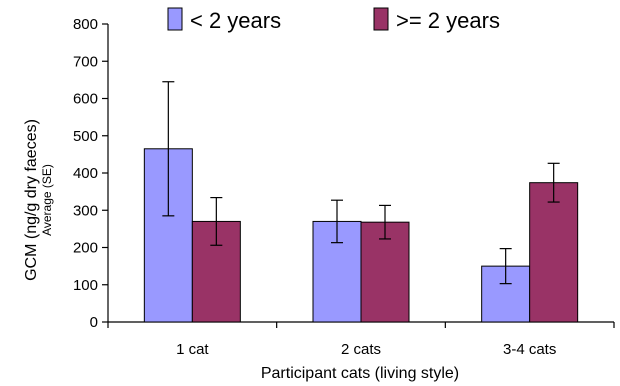  I want to click on x-tick-label: 2 cats, so click(361, 349).